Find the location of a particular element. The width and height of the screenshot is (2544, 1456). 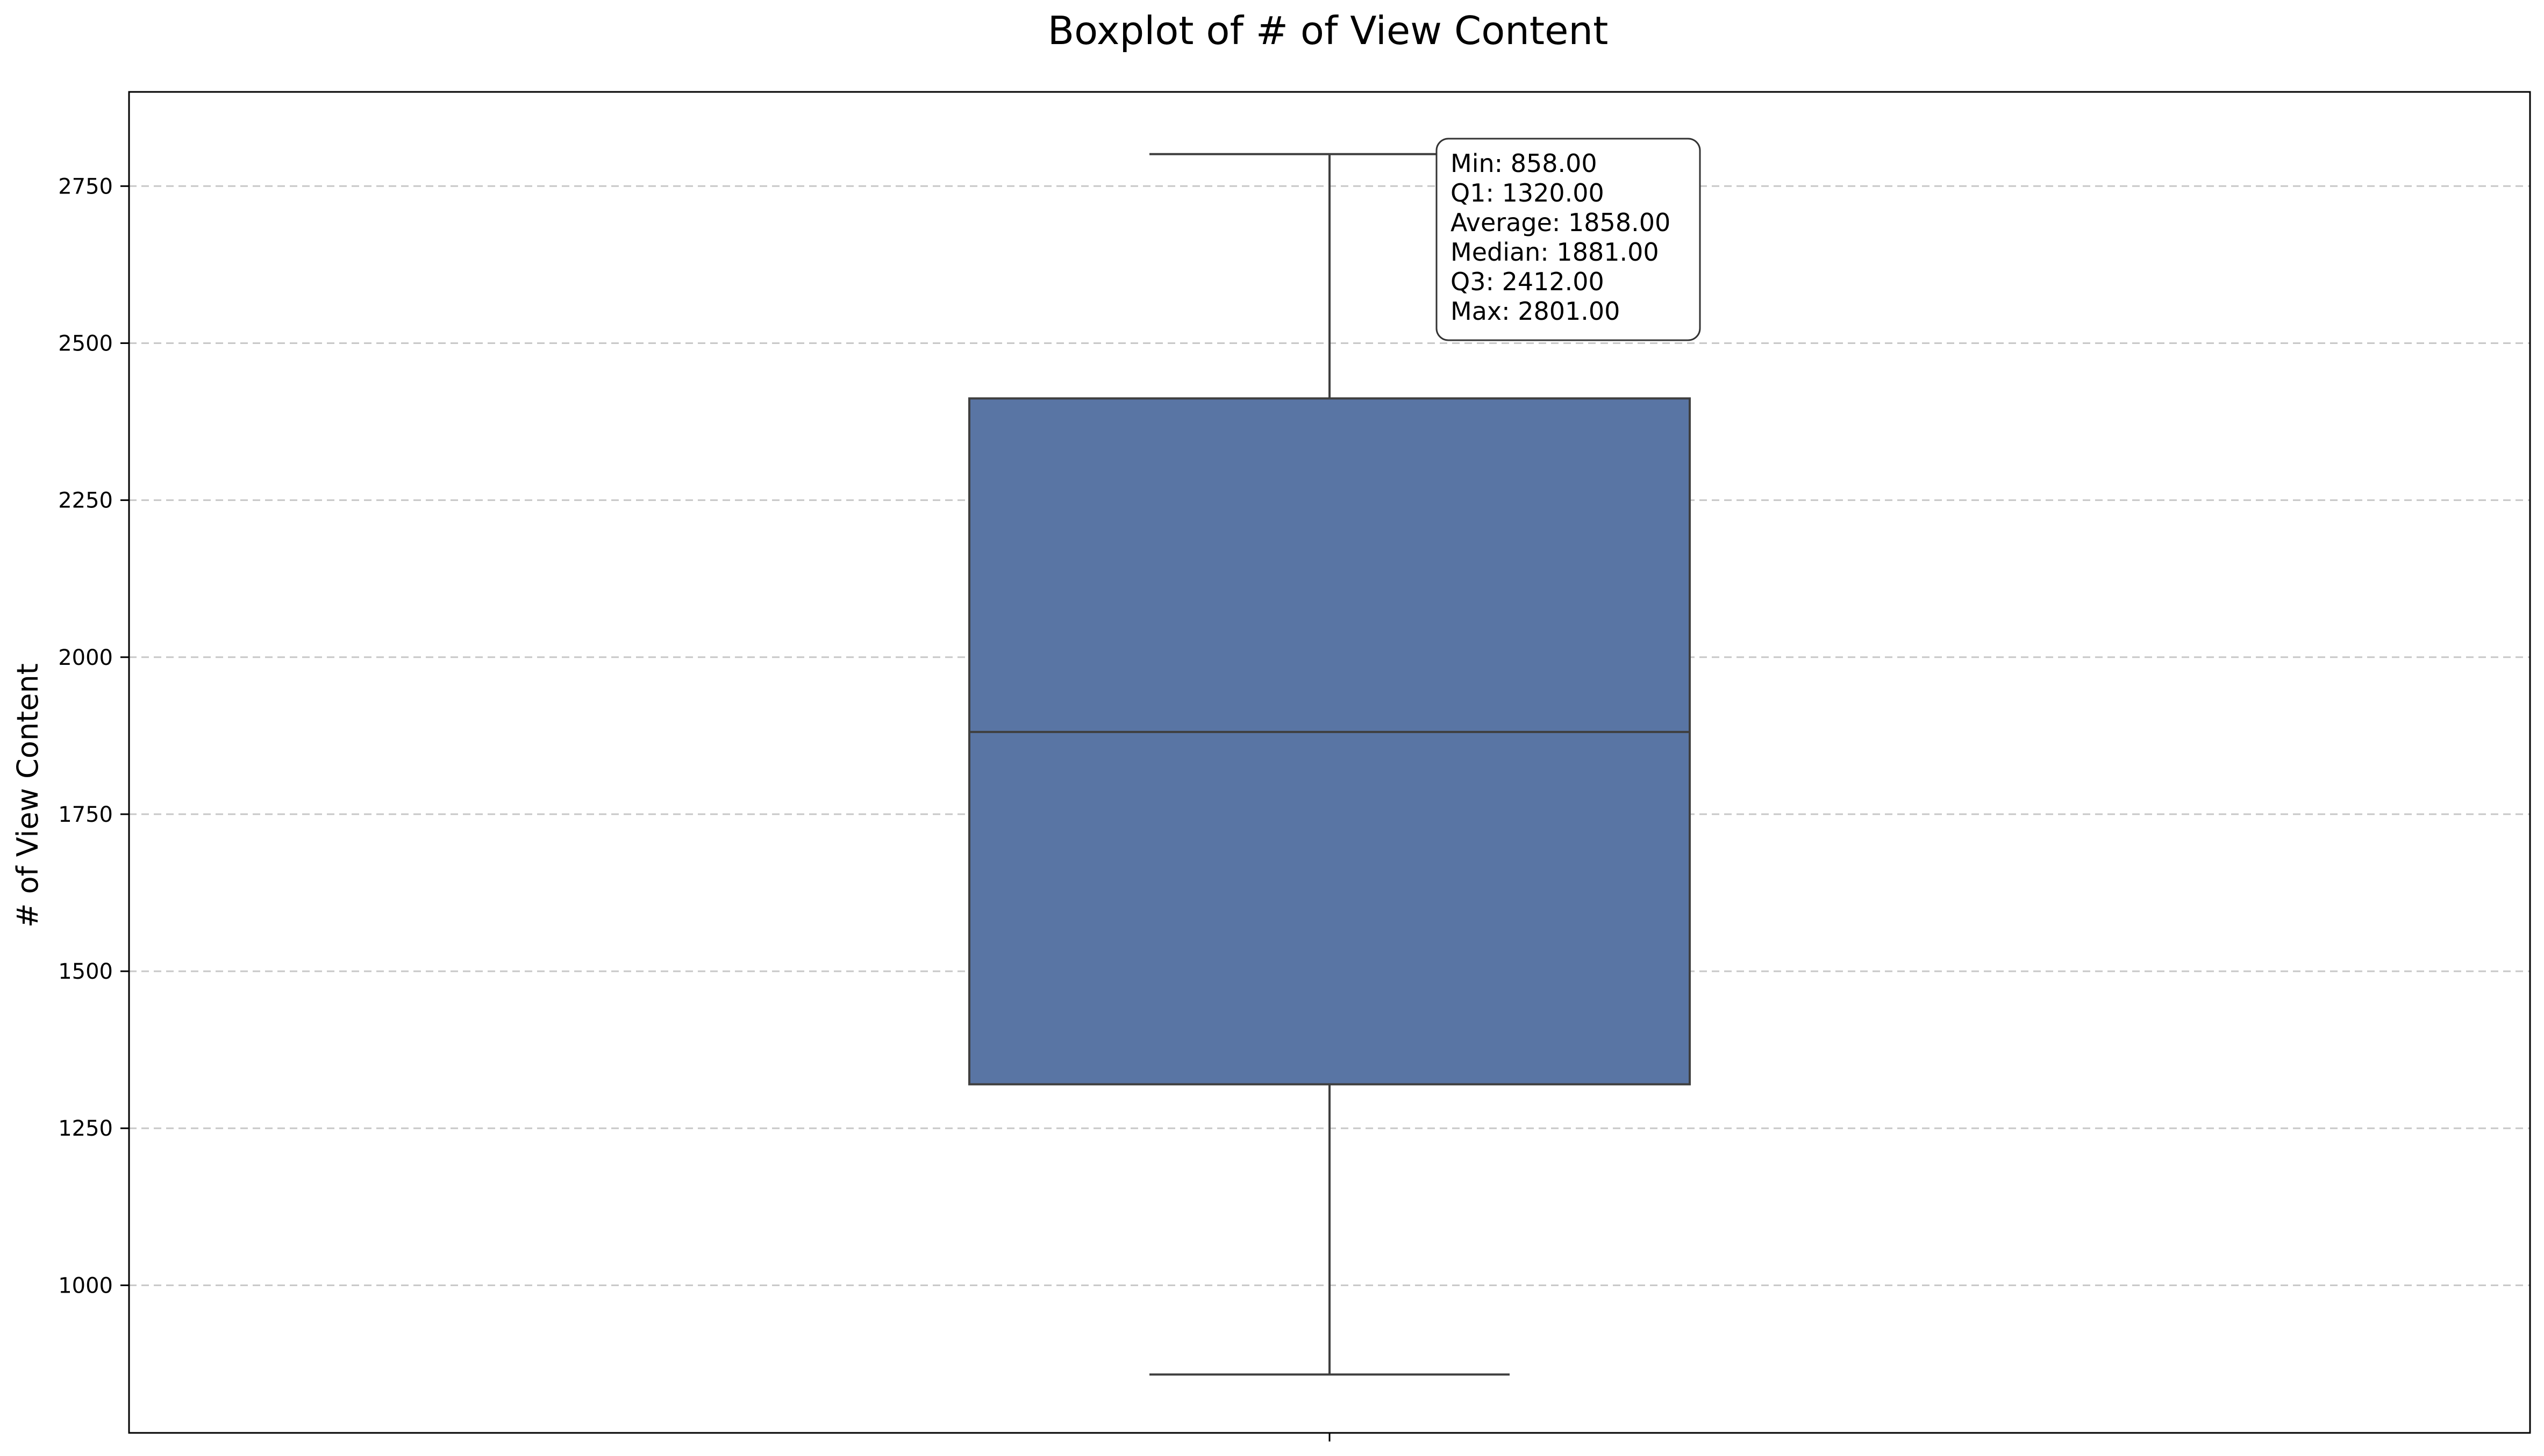

y-tick-label: 2250 is located at coordinates (85, 501).